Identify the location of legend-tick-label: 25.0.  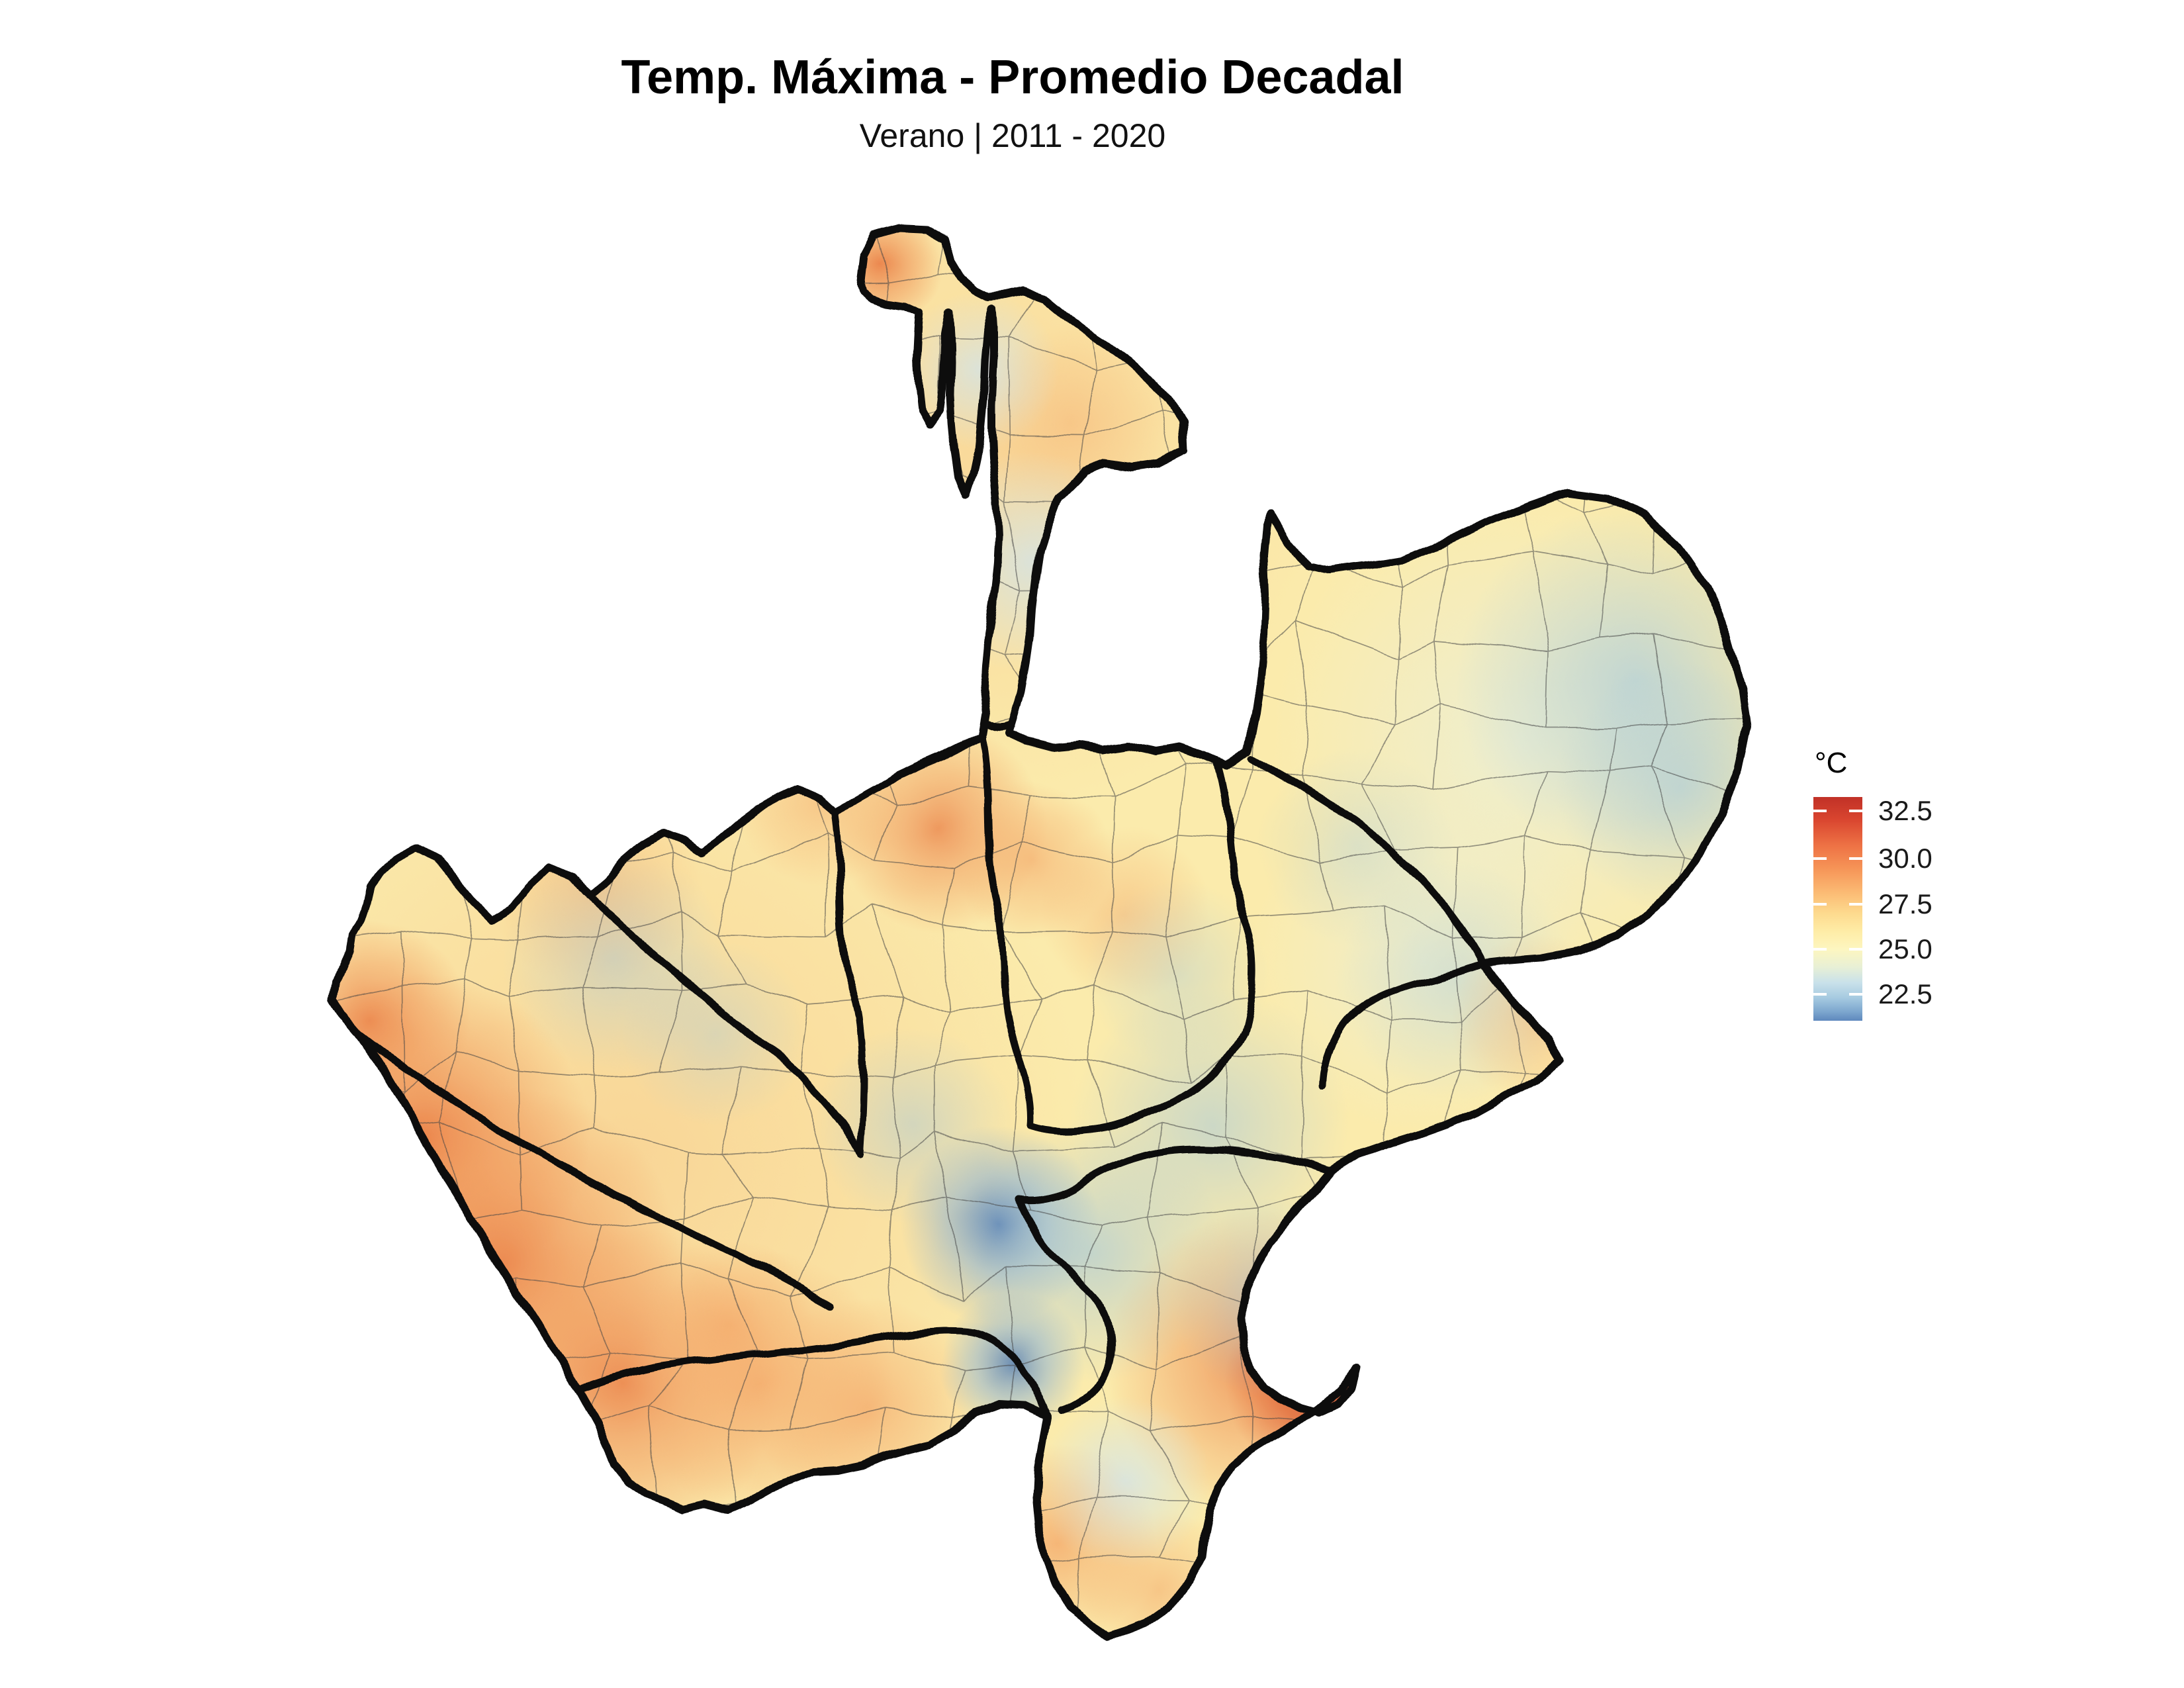
(1905, 948).